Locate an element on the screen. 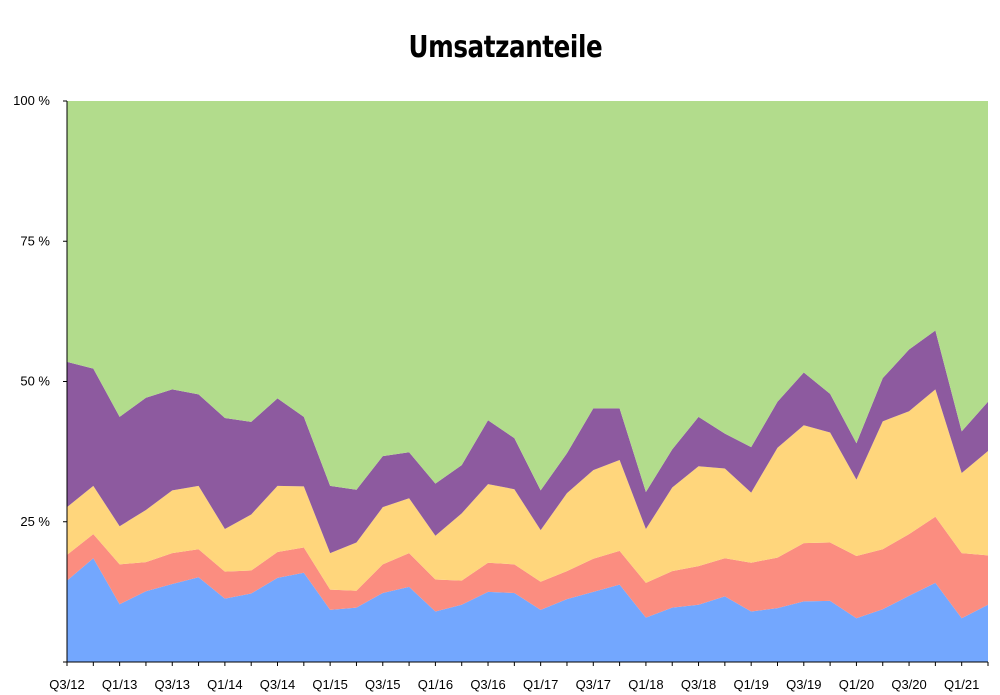  y-tick-label: 75 % is located at coordinates (35, 240).